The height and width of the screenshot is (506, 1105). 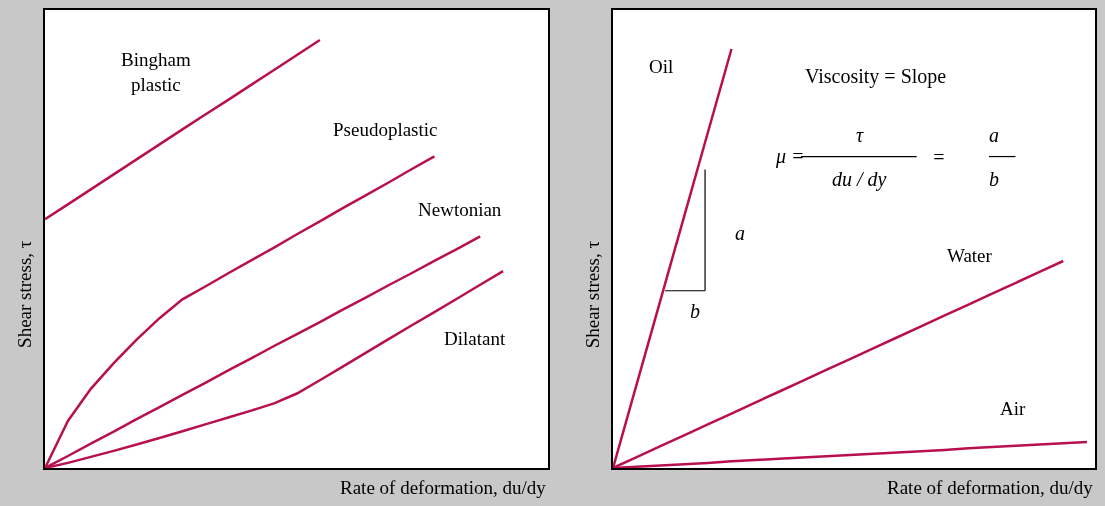 I want to click on series-label: Air, so click(x=1013, y=408).